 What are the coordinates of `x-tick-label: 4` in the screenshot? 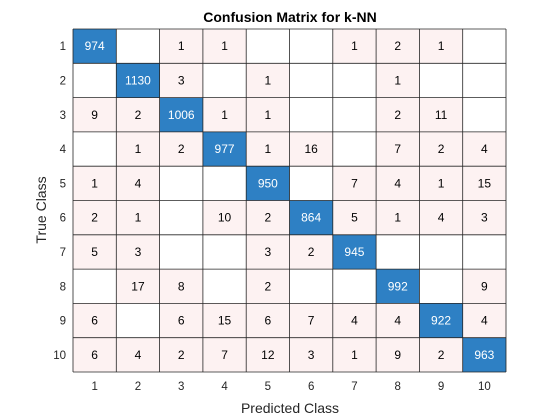 It's located at (224, 387).